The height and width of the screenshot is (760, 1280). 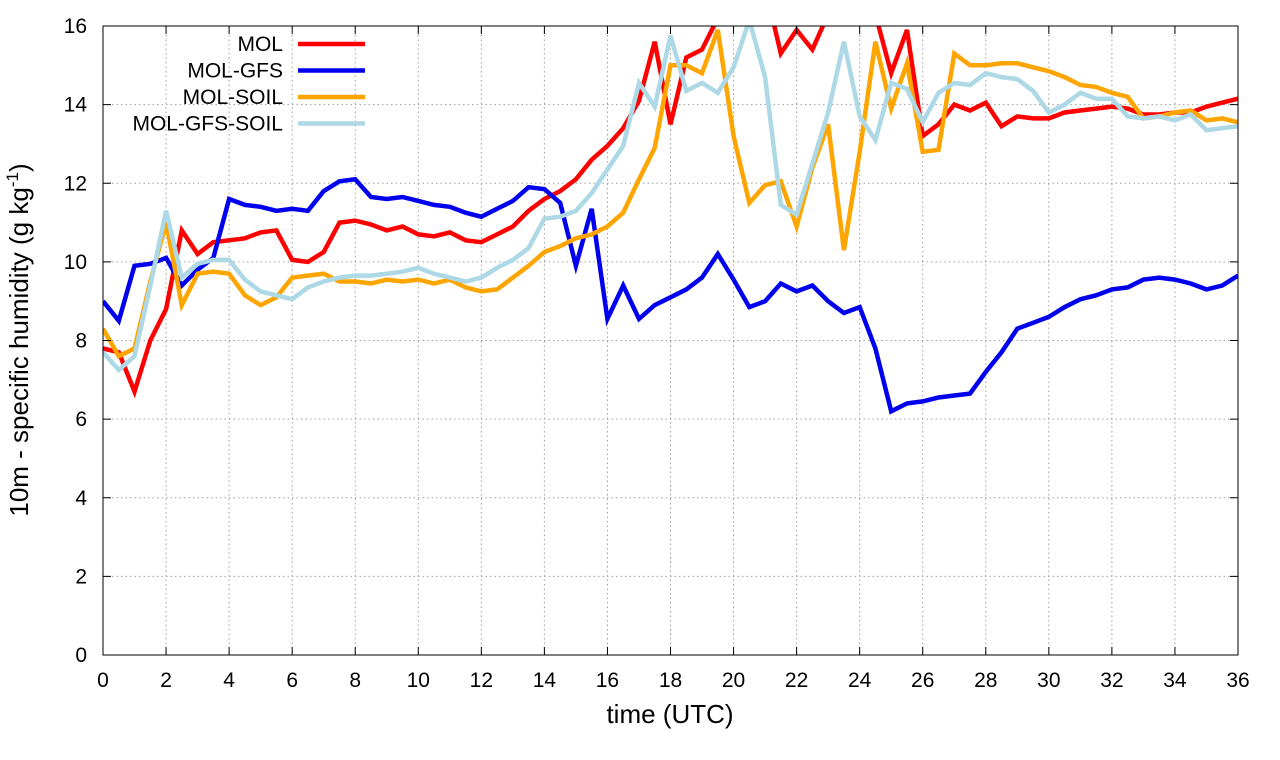 What do you see at coordinates (985, 680) in the screenshot?
I see `x-tick-label: 28` at bounding box center [985, 680].